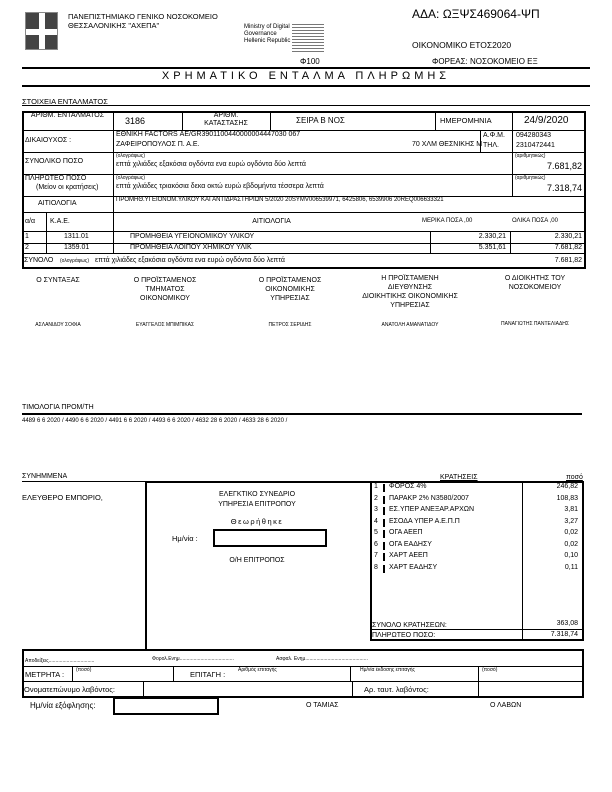 The image size is (612, 792). I want to click on commissioner-label: Ο/Η ΕΠΙΤΡΟΠΟΣ, so click(257, 560).